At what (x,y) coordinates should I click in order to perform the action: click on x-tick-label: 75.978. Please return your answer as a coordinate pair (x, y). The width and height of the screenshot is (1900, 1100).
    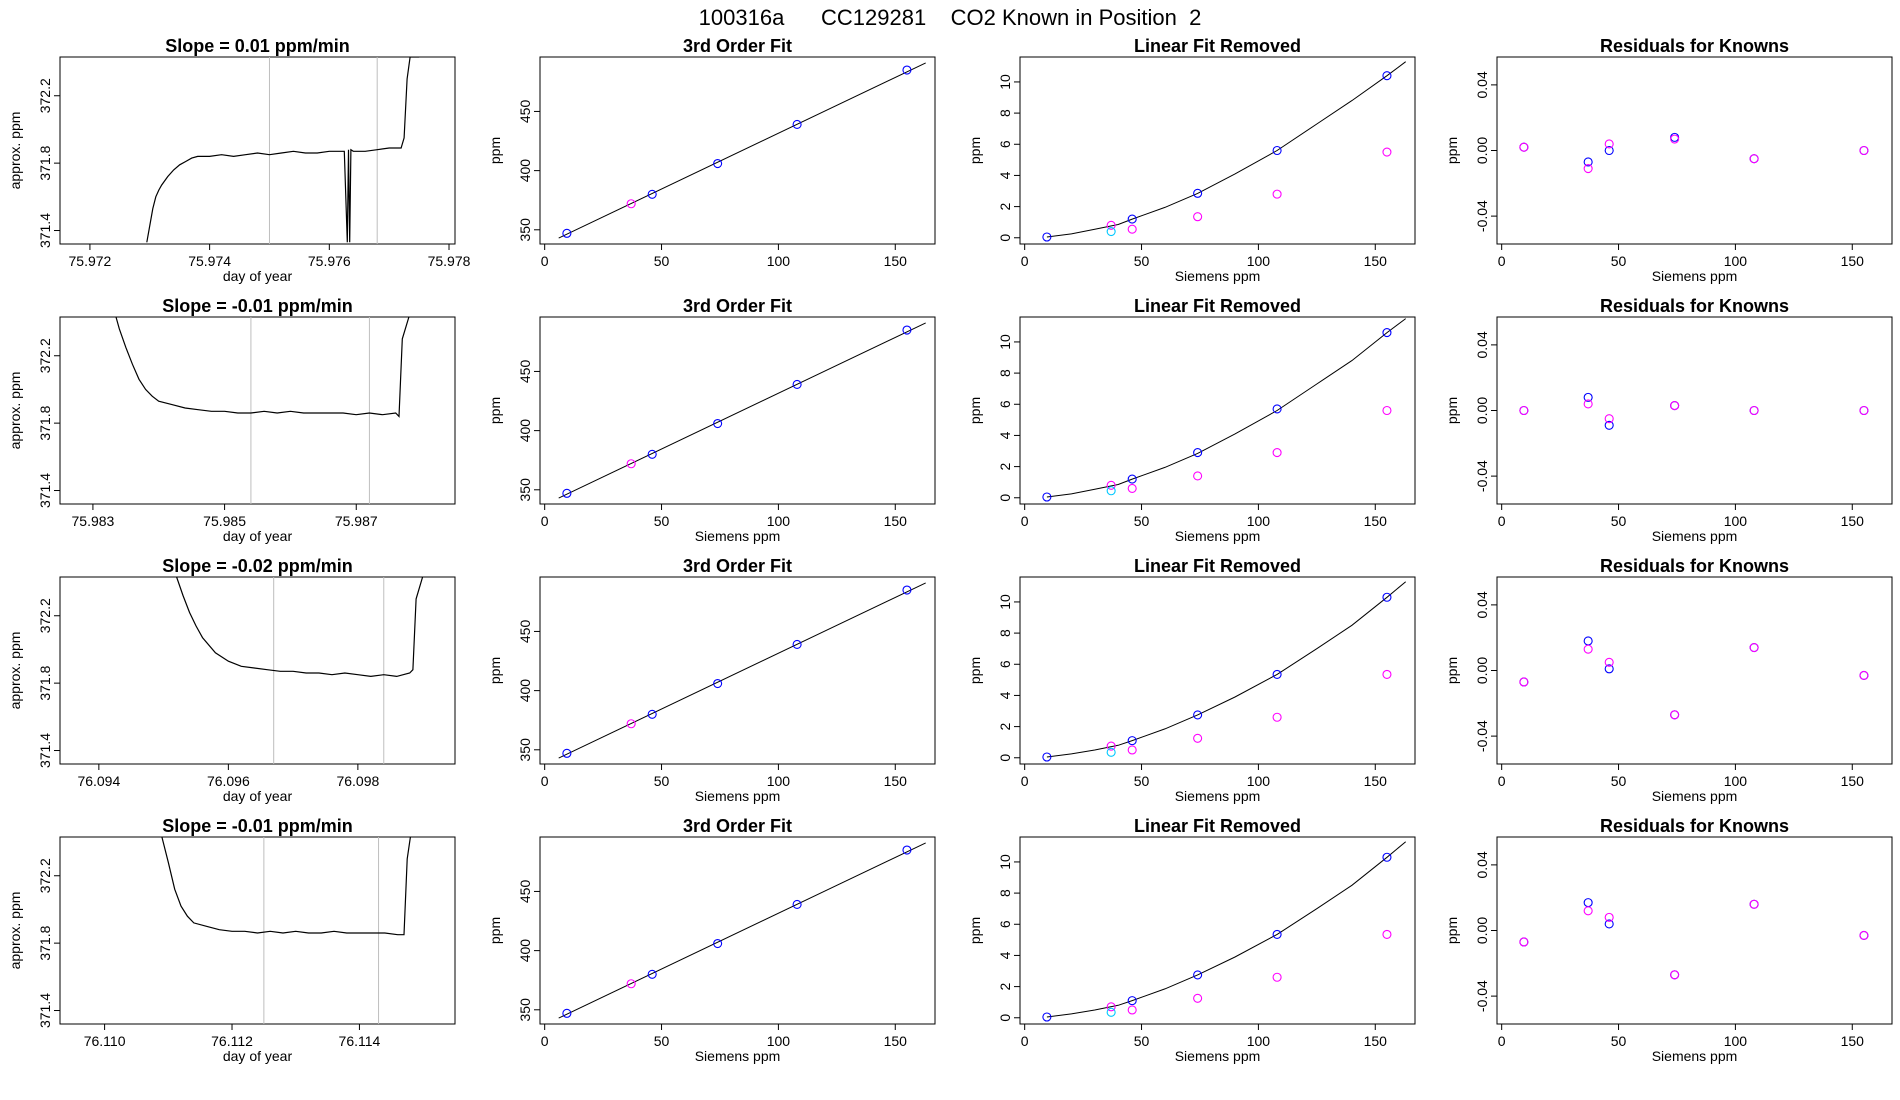
    Looking at the image, I should click on (449, 261).